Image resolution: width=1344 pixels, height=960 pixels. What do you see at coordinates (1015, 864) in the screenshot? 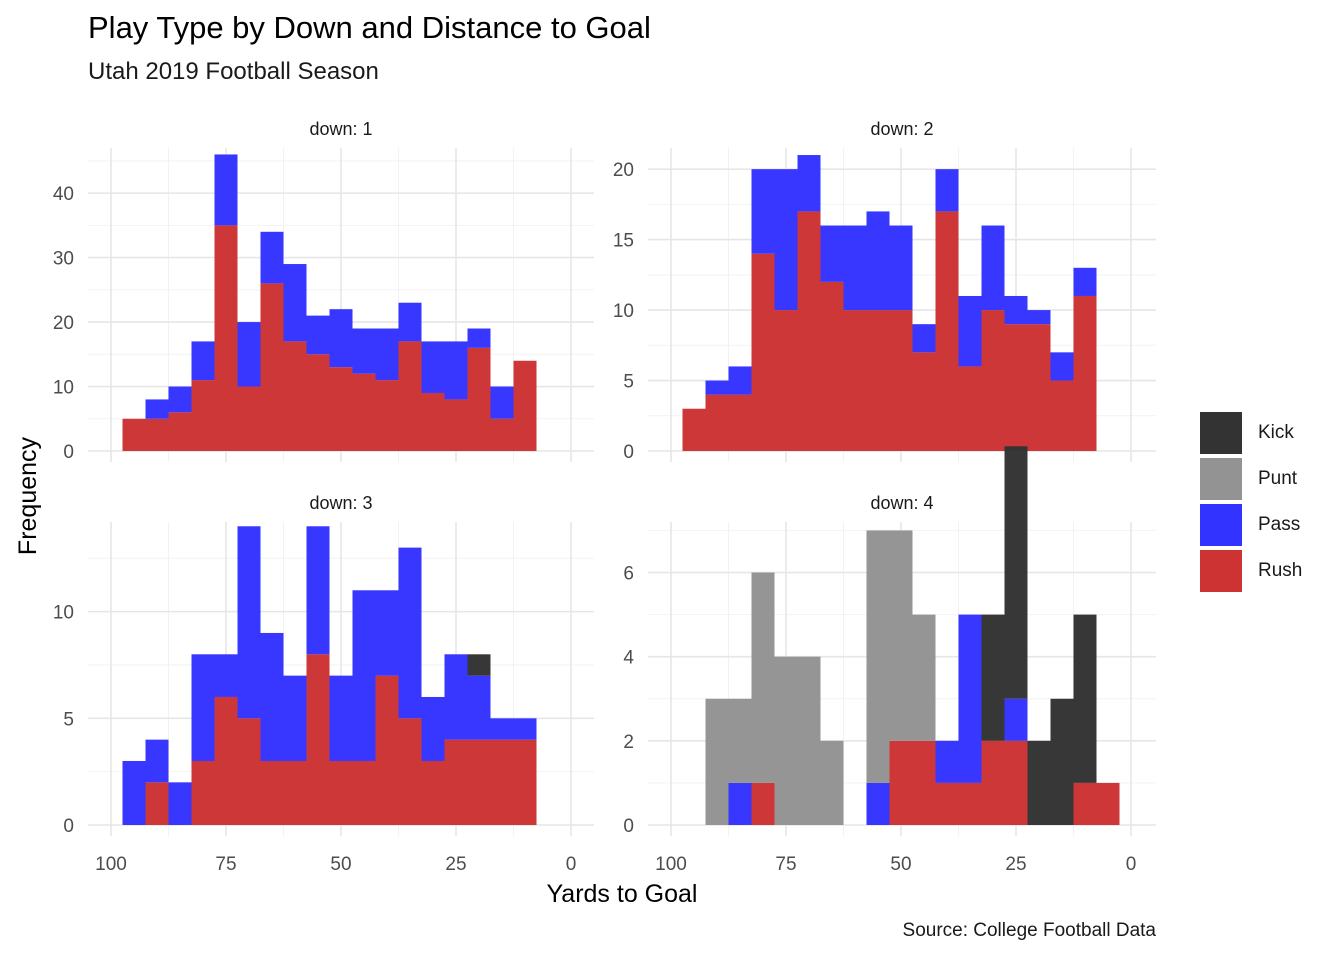
I see `x-tick-label: 25` at bounding box center [1015, 864].